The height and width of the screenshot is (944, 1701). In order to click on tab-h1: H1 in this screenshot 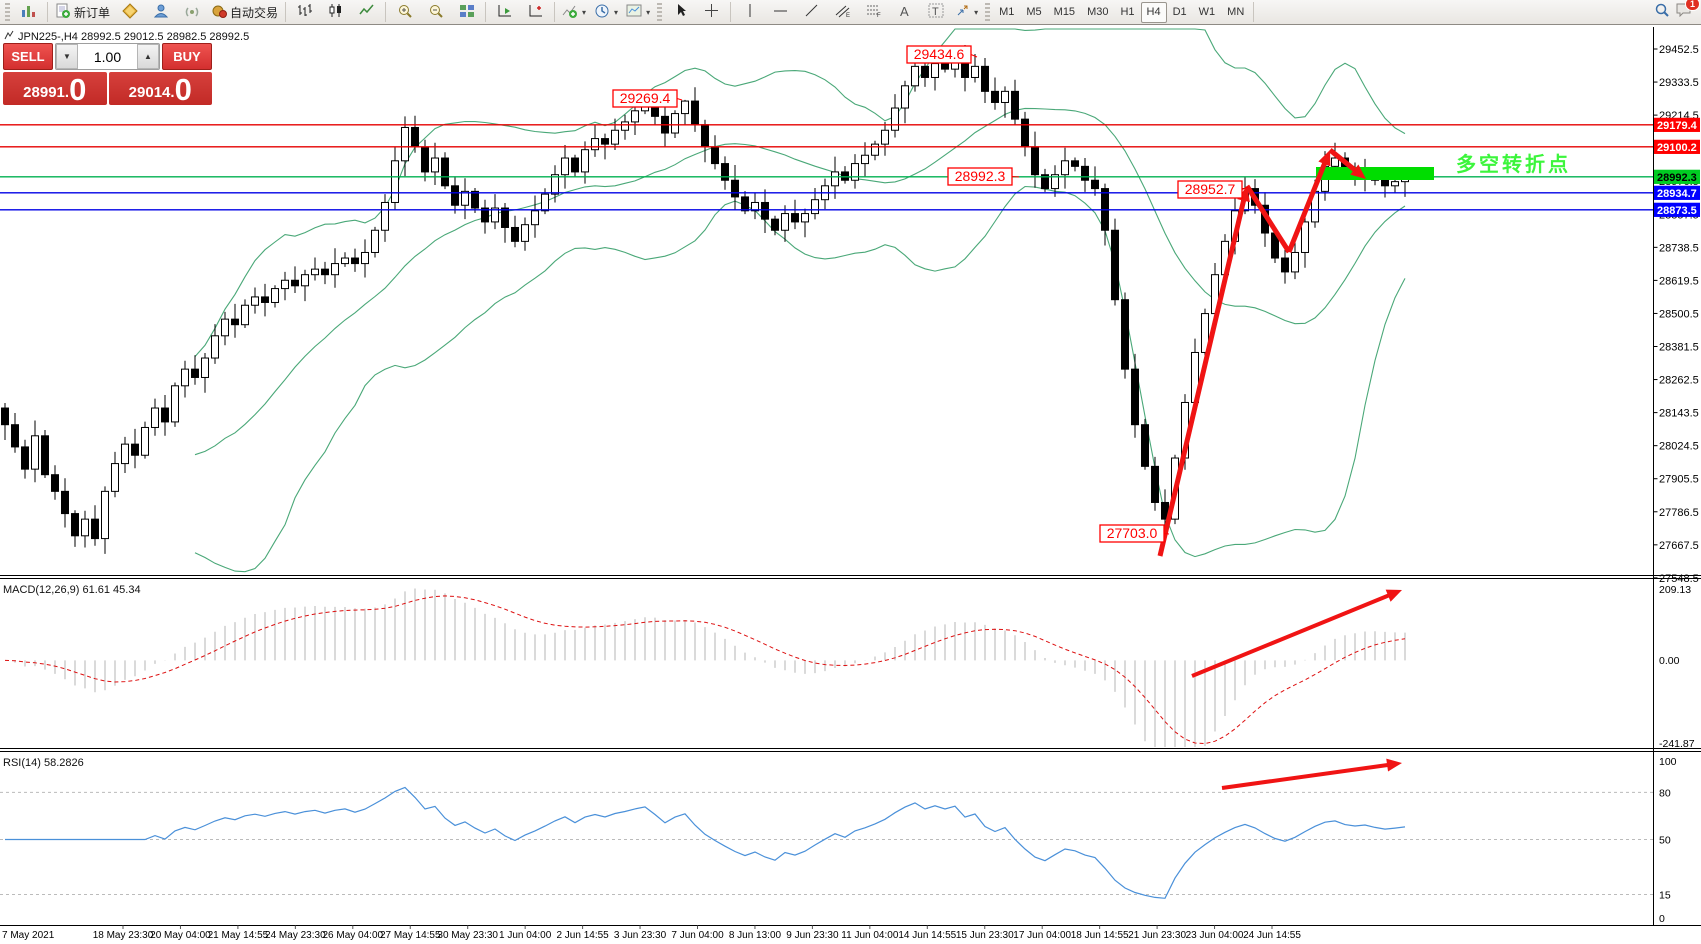, I will do `click(1127, 12)`.